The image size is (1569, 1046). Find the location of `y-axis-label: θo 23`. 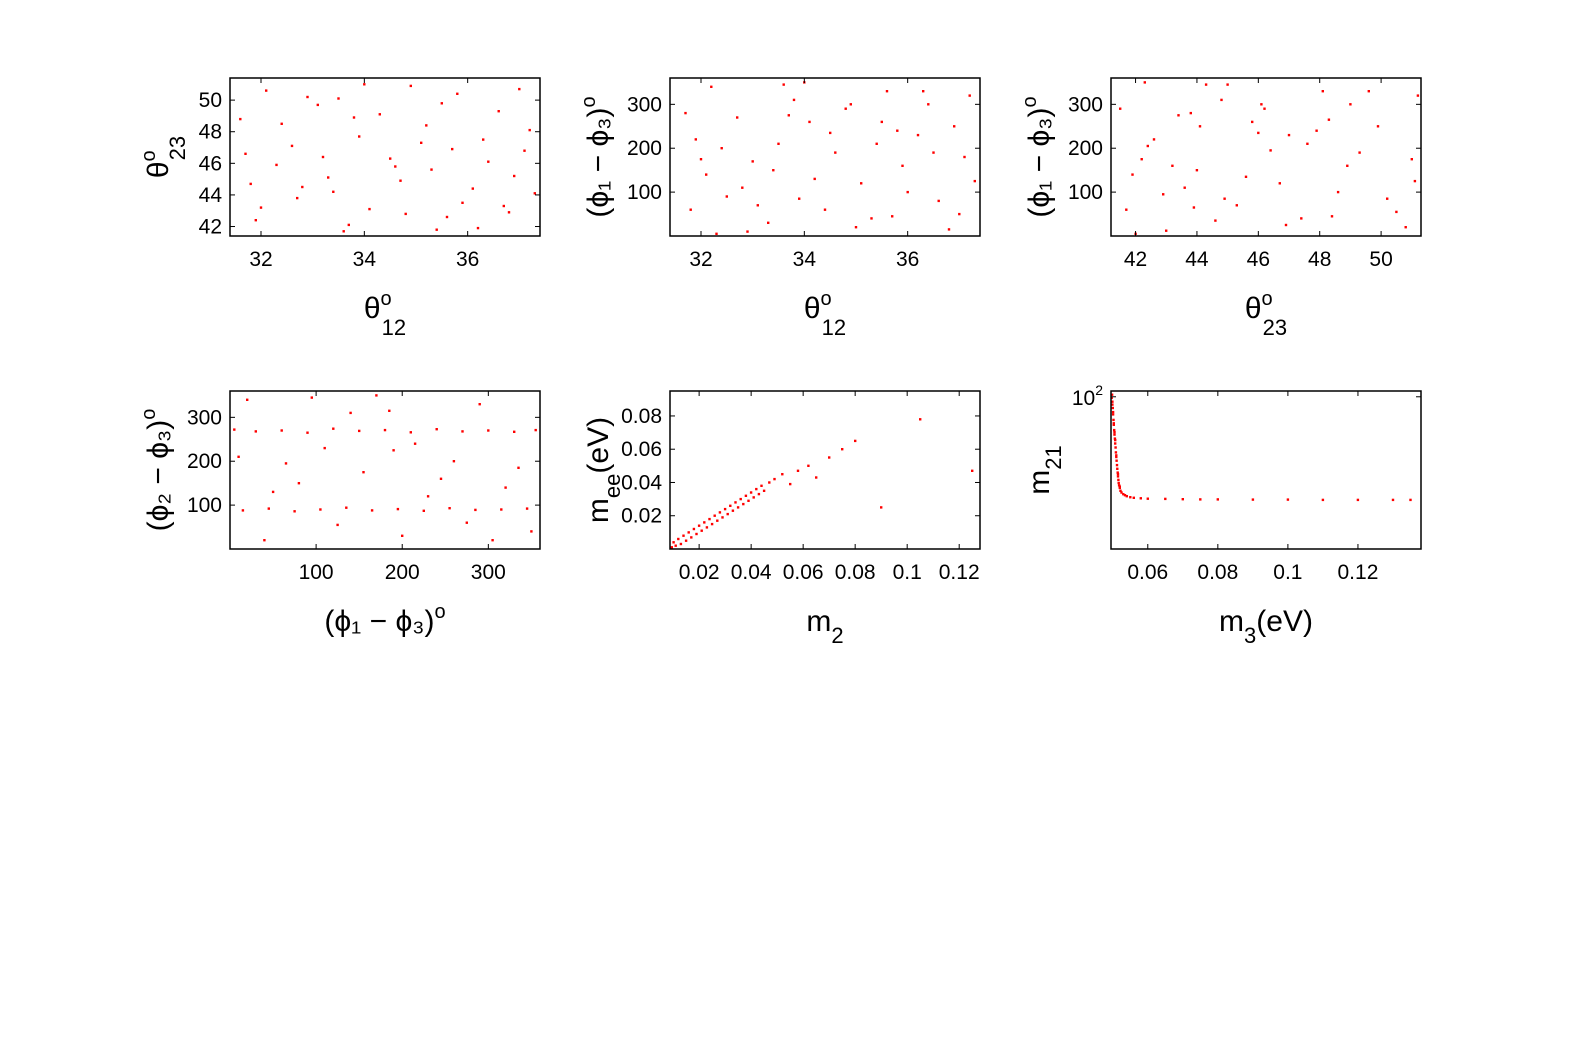

y-axis-label: θo 23 is located at coordinates (164, 157).